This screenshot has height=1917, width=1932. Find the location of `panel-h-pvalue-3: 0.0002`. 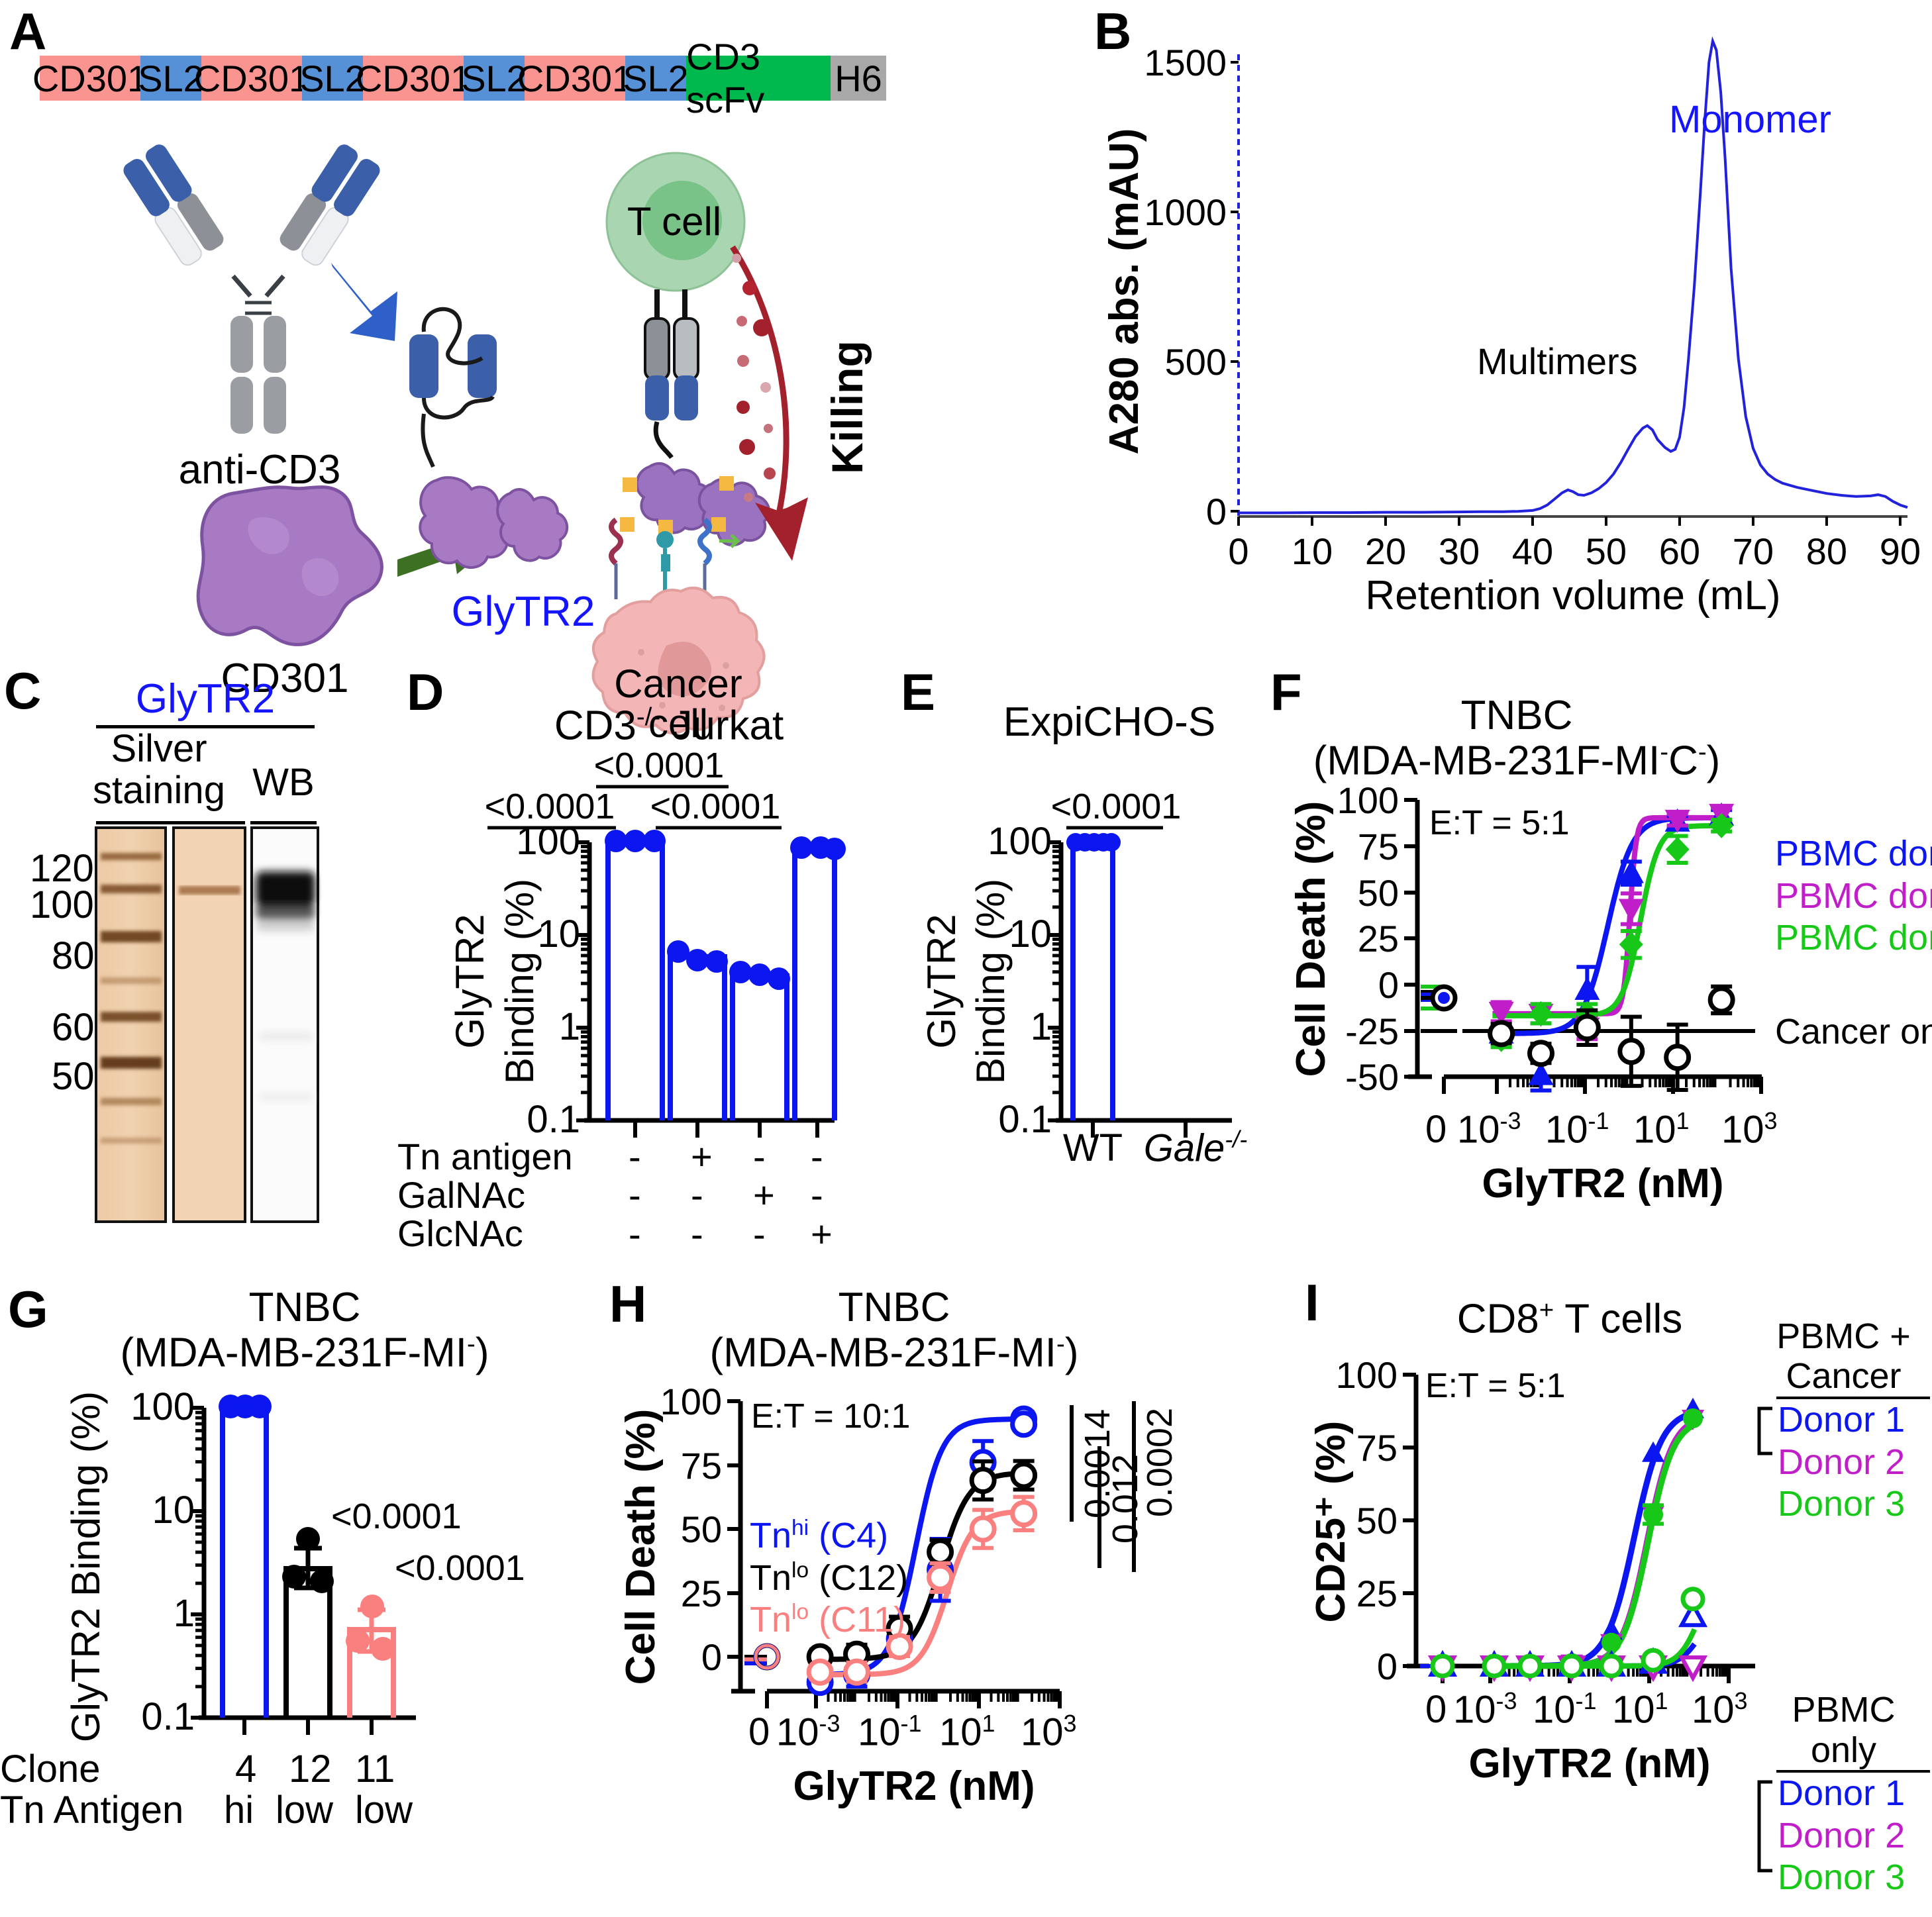

panel-h-pvalue-3: 0.0002 is located at coordinates (1160, 1463).